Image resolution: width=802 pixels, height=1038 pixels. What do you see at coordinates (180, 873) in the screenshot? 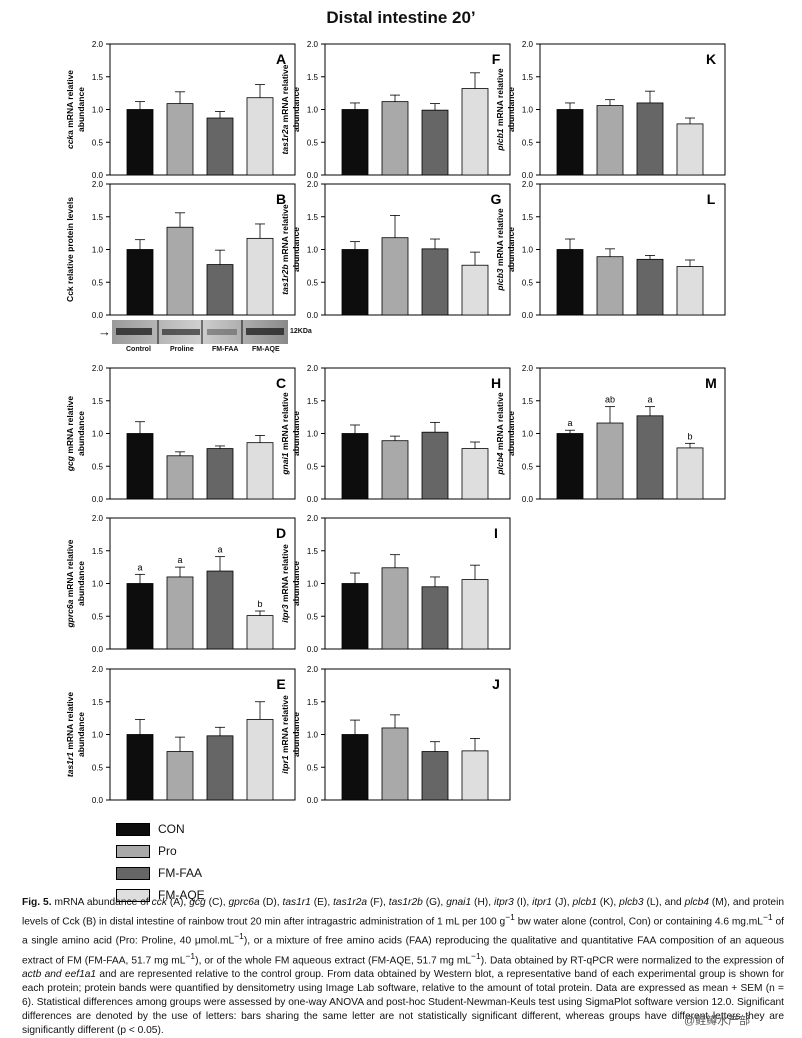
I see `legend-label: FM-FAA` at bounding box center [180, 873].